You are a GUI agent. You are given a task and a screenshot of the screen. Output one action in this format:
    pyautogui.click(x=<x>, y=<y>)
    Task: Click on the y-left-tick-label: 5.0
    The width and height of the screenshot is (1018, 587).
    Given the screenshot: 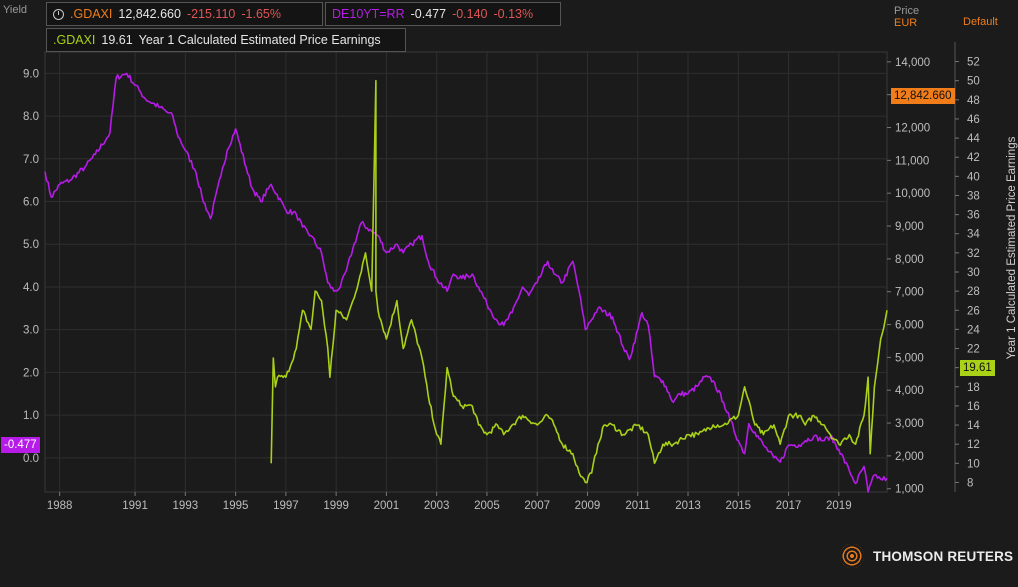 What is the action you would take?
    pyautogui.click(x=31, y=245)
    